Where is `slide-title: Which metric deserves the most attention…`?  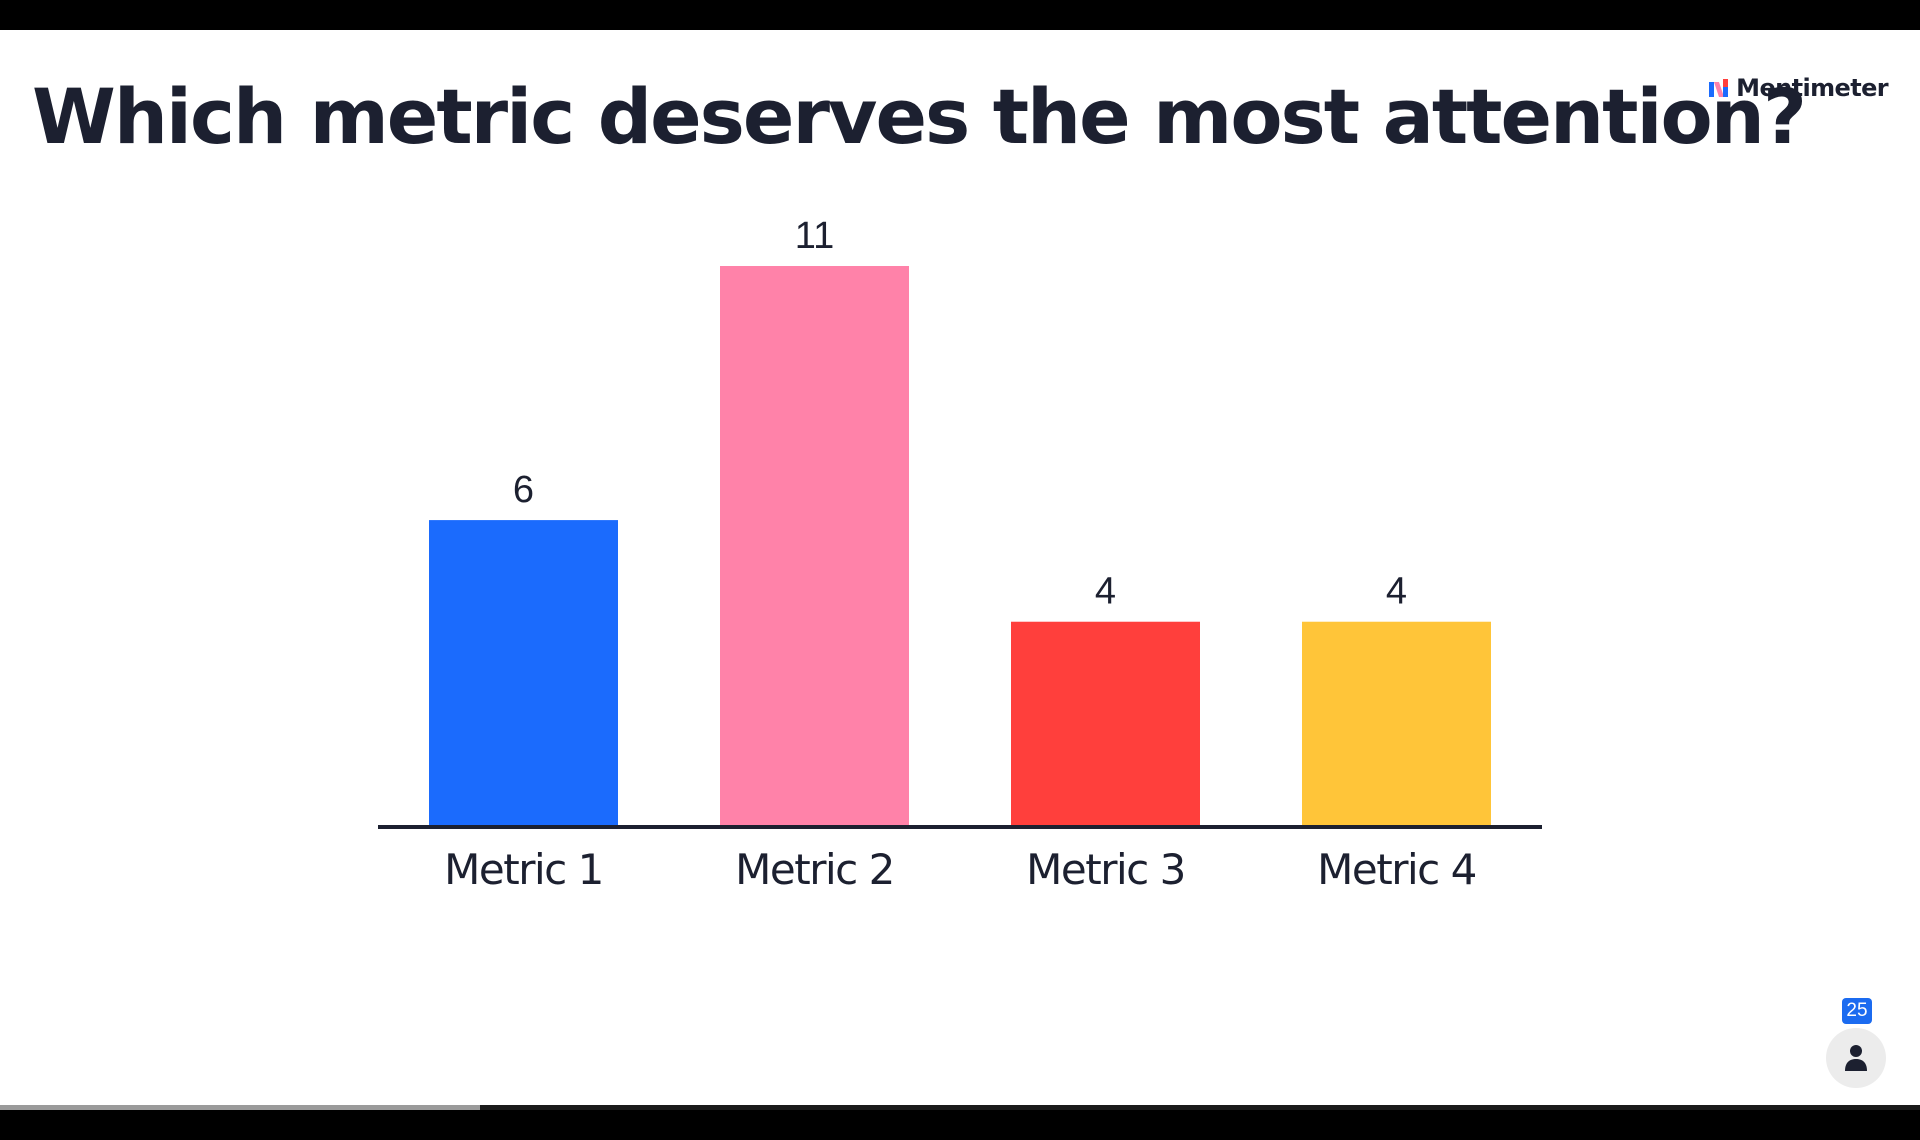 slide-title: Which metric deserves the most attention… is located at coordinates (919, 116).